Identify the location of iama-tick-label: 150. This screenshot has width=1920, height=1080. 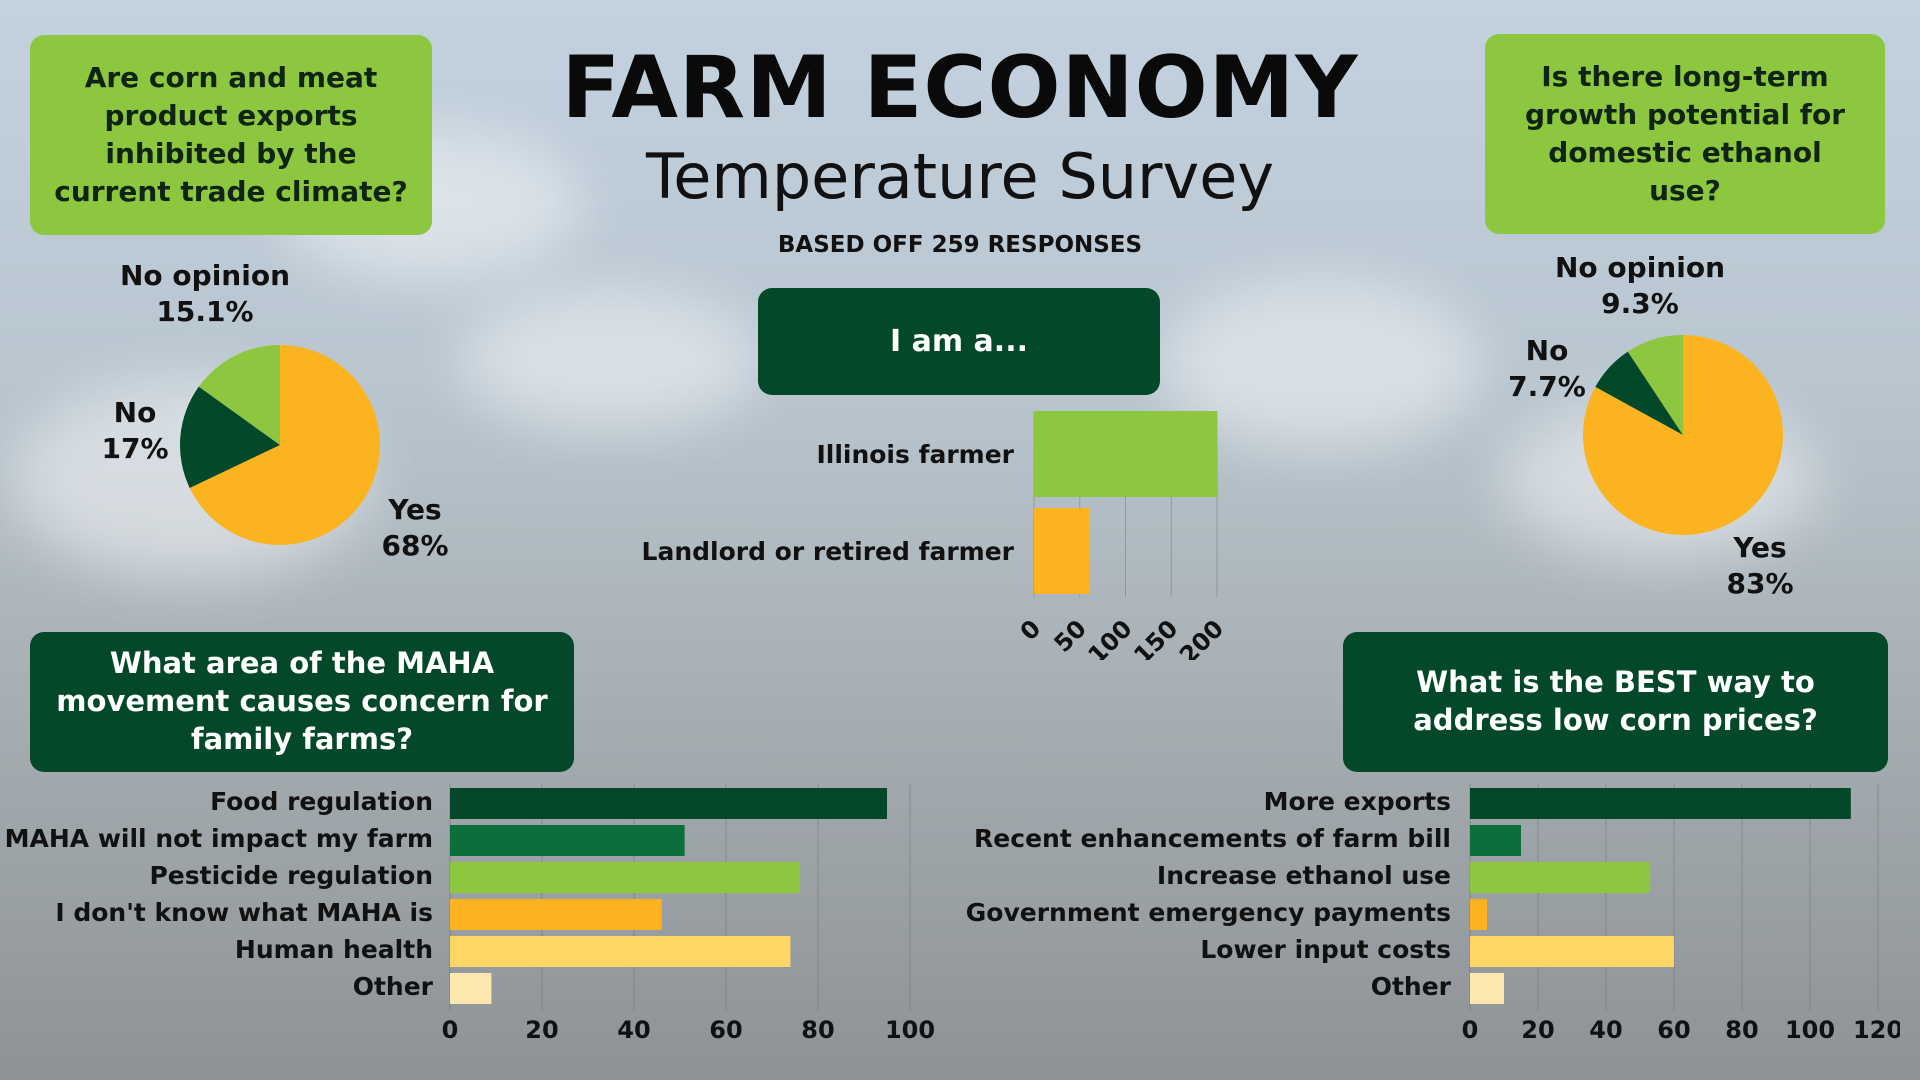
(1155, 637).